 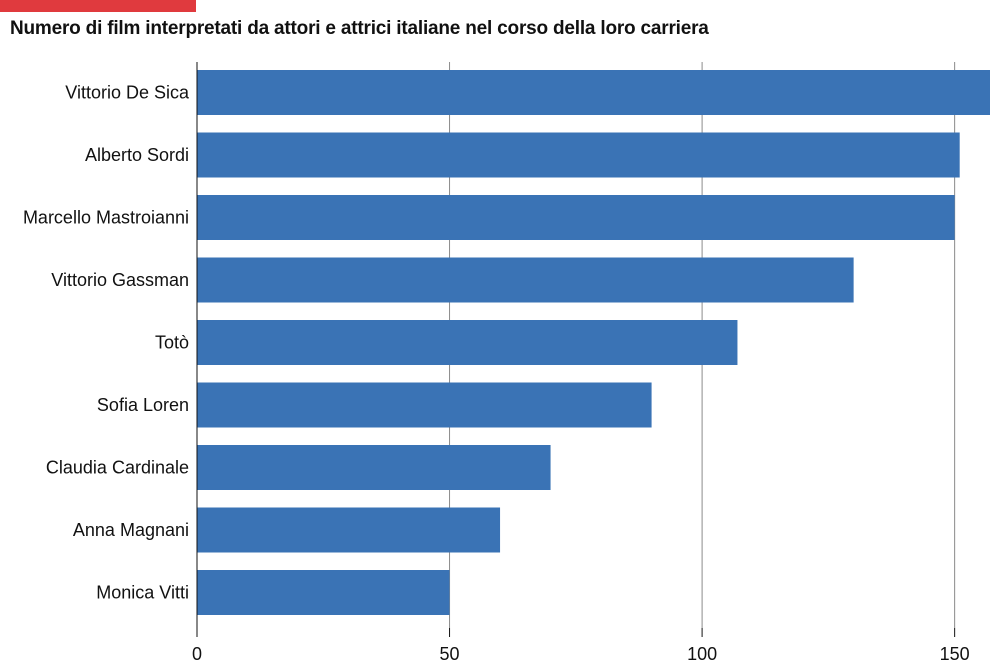 I want to click on category-label-2: Marcello Mastroianni, so click(x=106, y=218).